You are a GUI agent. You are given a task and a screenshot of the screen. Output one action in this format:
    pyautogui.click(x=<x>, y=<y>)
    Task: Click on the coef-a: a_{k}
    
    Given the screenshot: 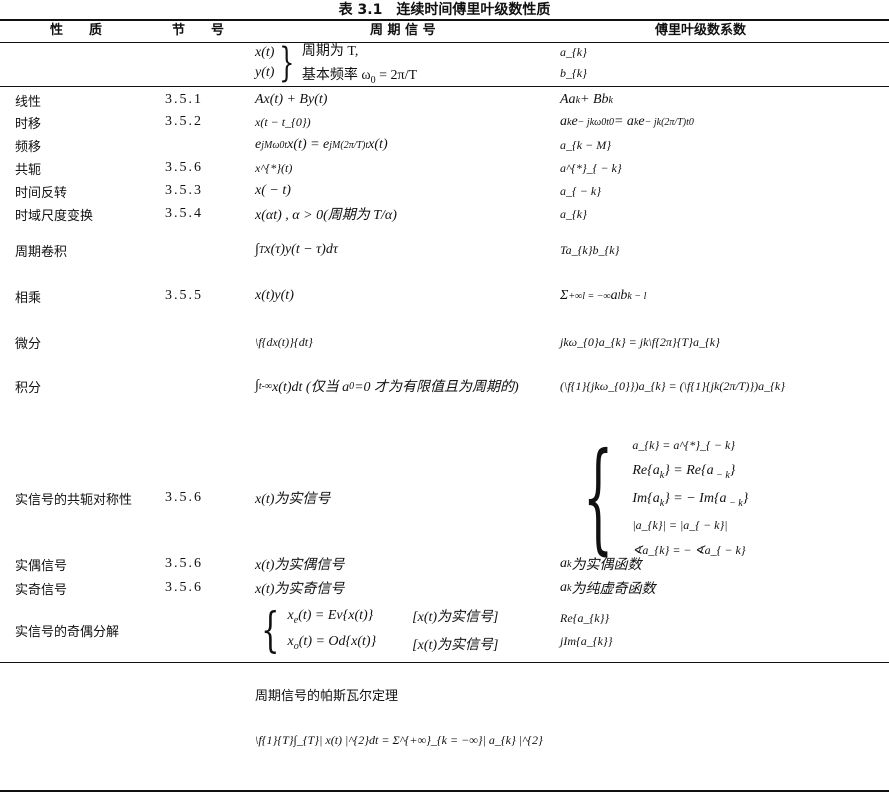 What is the action you would take?
    pyautogui.click(x=573, y=52)
    